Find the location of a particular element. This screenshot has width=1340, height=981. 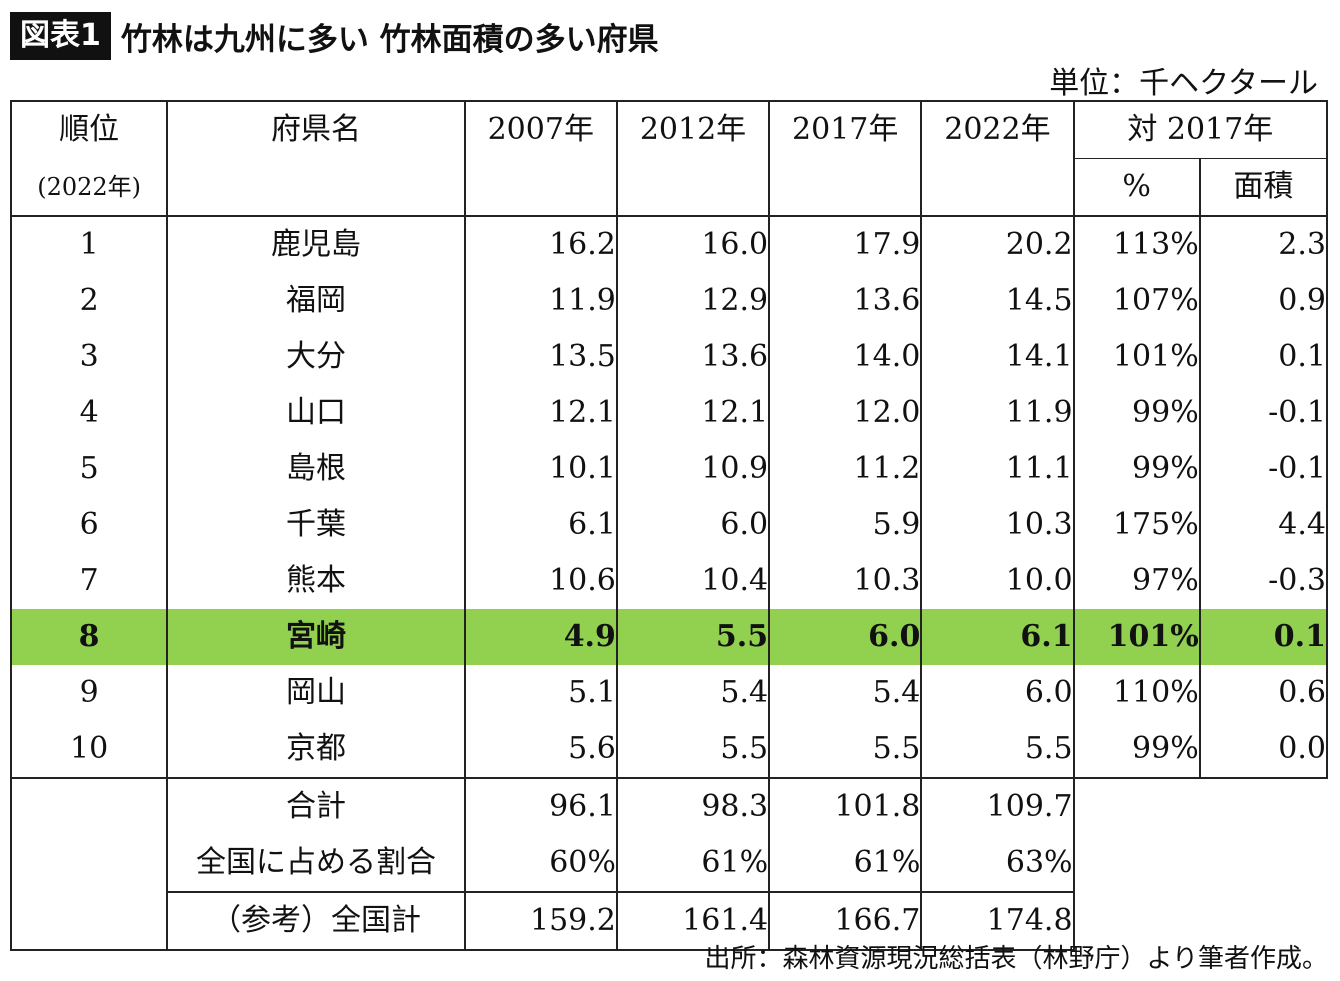

total-row: 全国に占める割合 60% 61% 61% 63% is located at coordinates (668, 863).